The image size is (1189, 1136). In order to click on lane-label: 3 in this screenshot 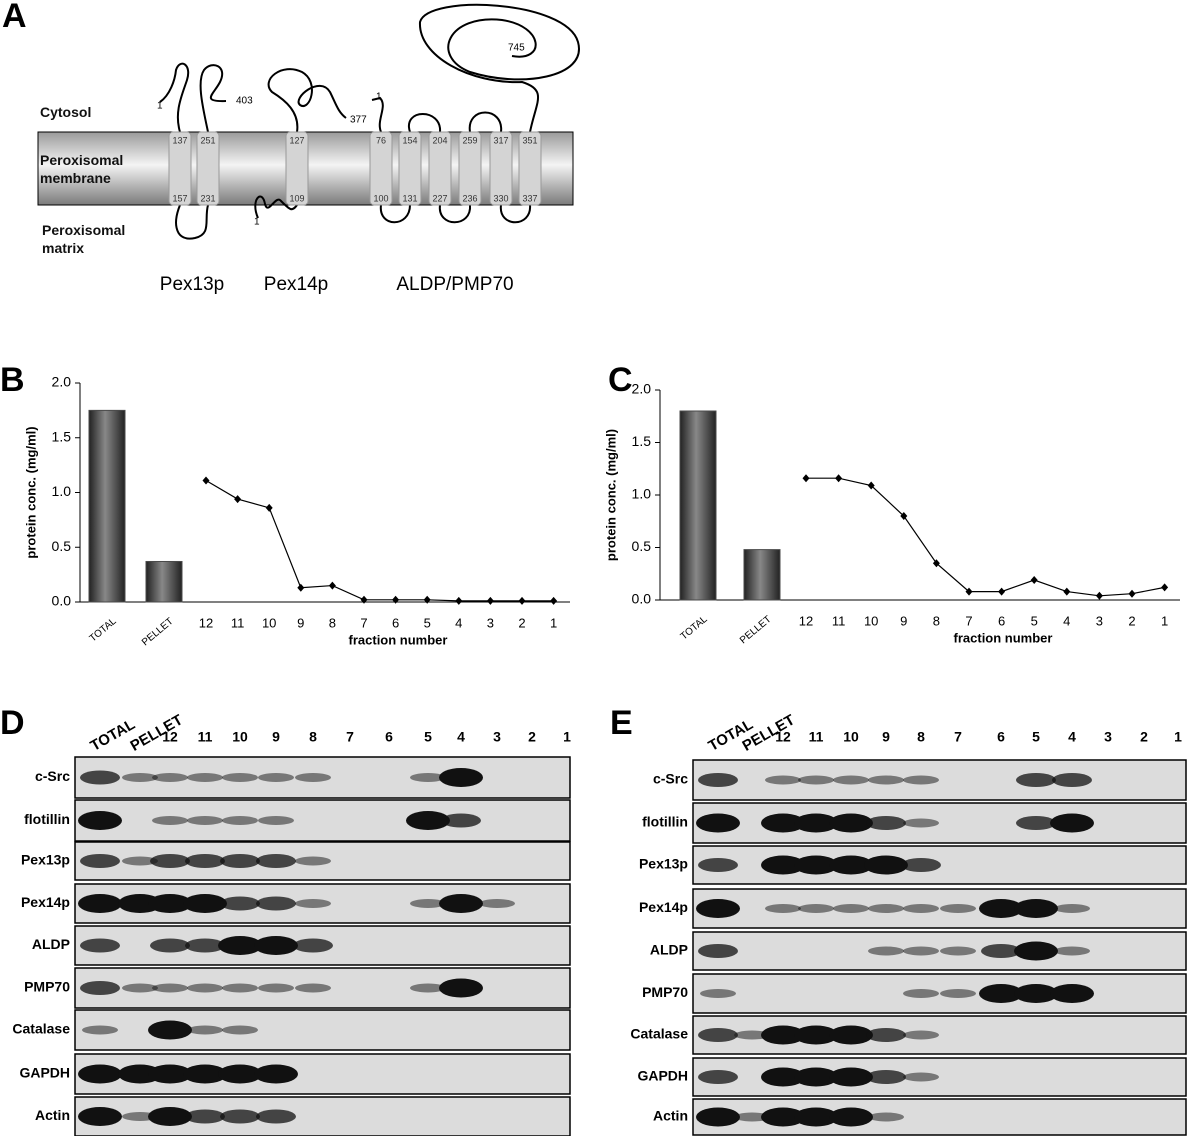, I will do `click(497, 737)`.